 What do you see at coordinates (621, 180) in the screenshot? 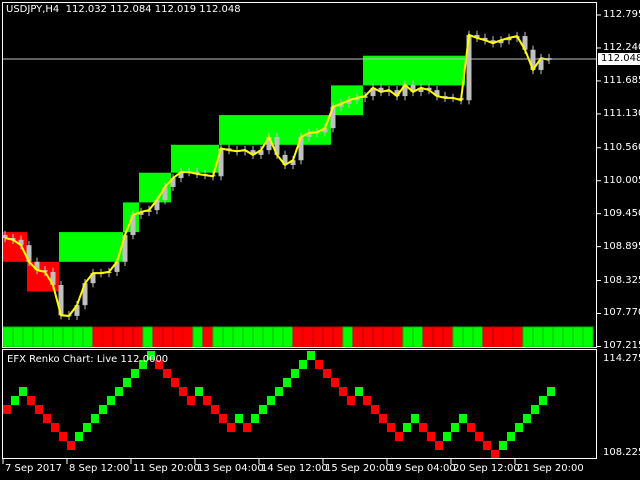
I see `price-label: 110.005` at bounding box center [621, 180].